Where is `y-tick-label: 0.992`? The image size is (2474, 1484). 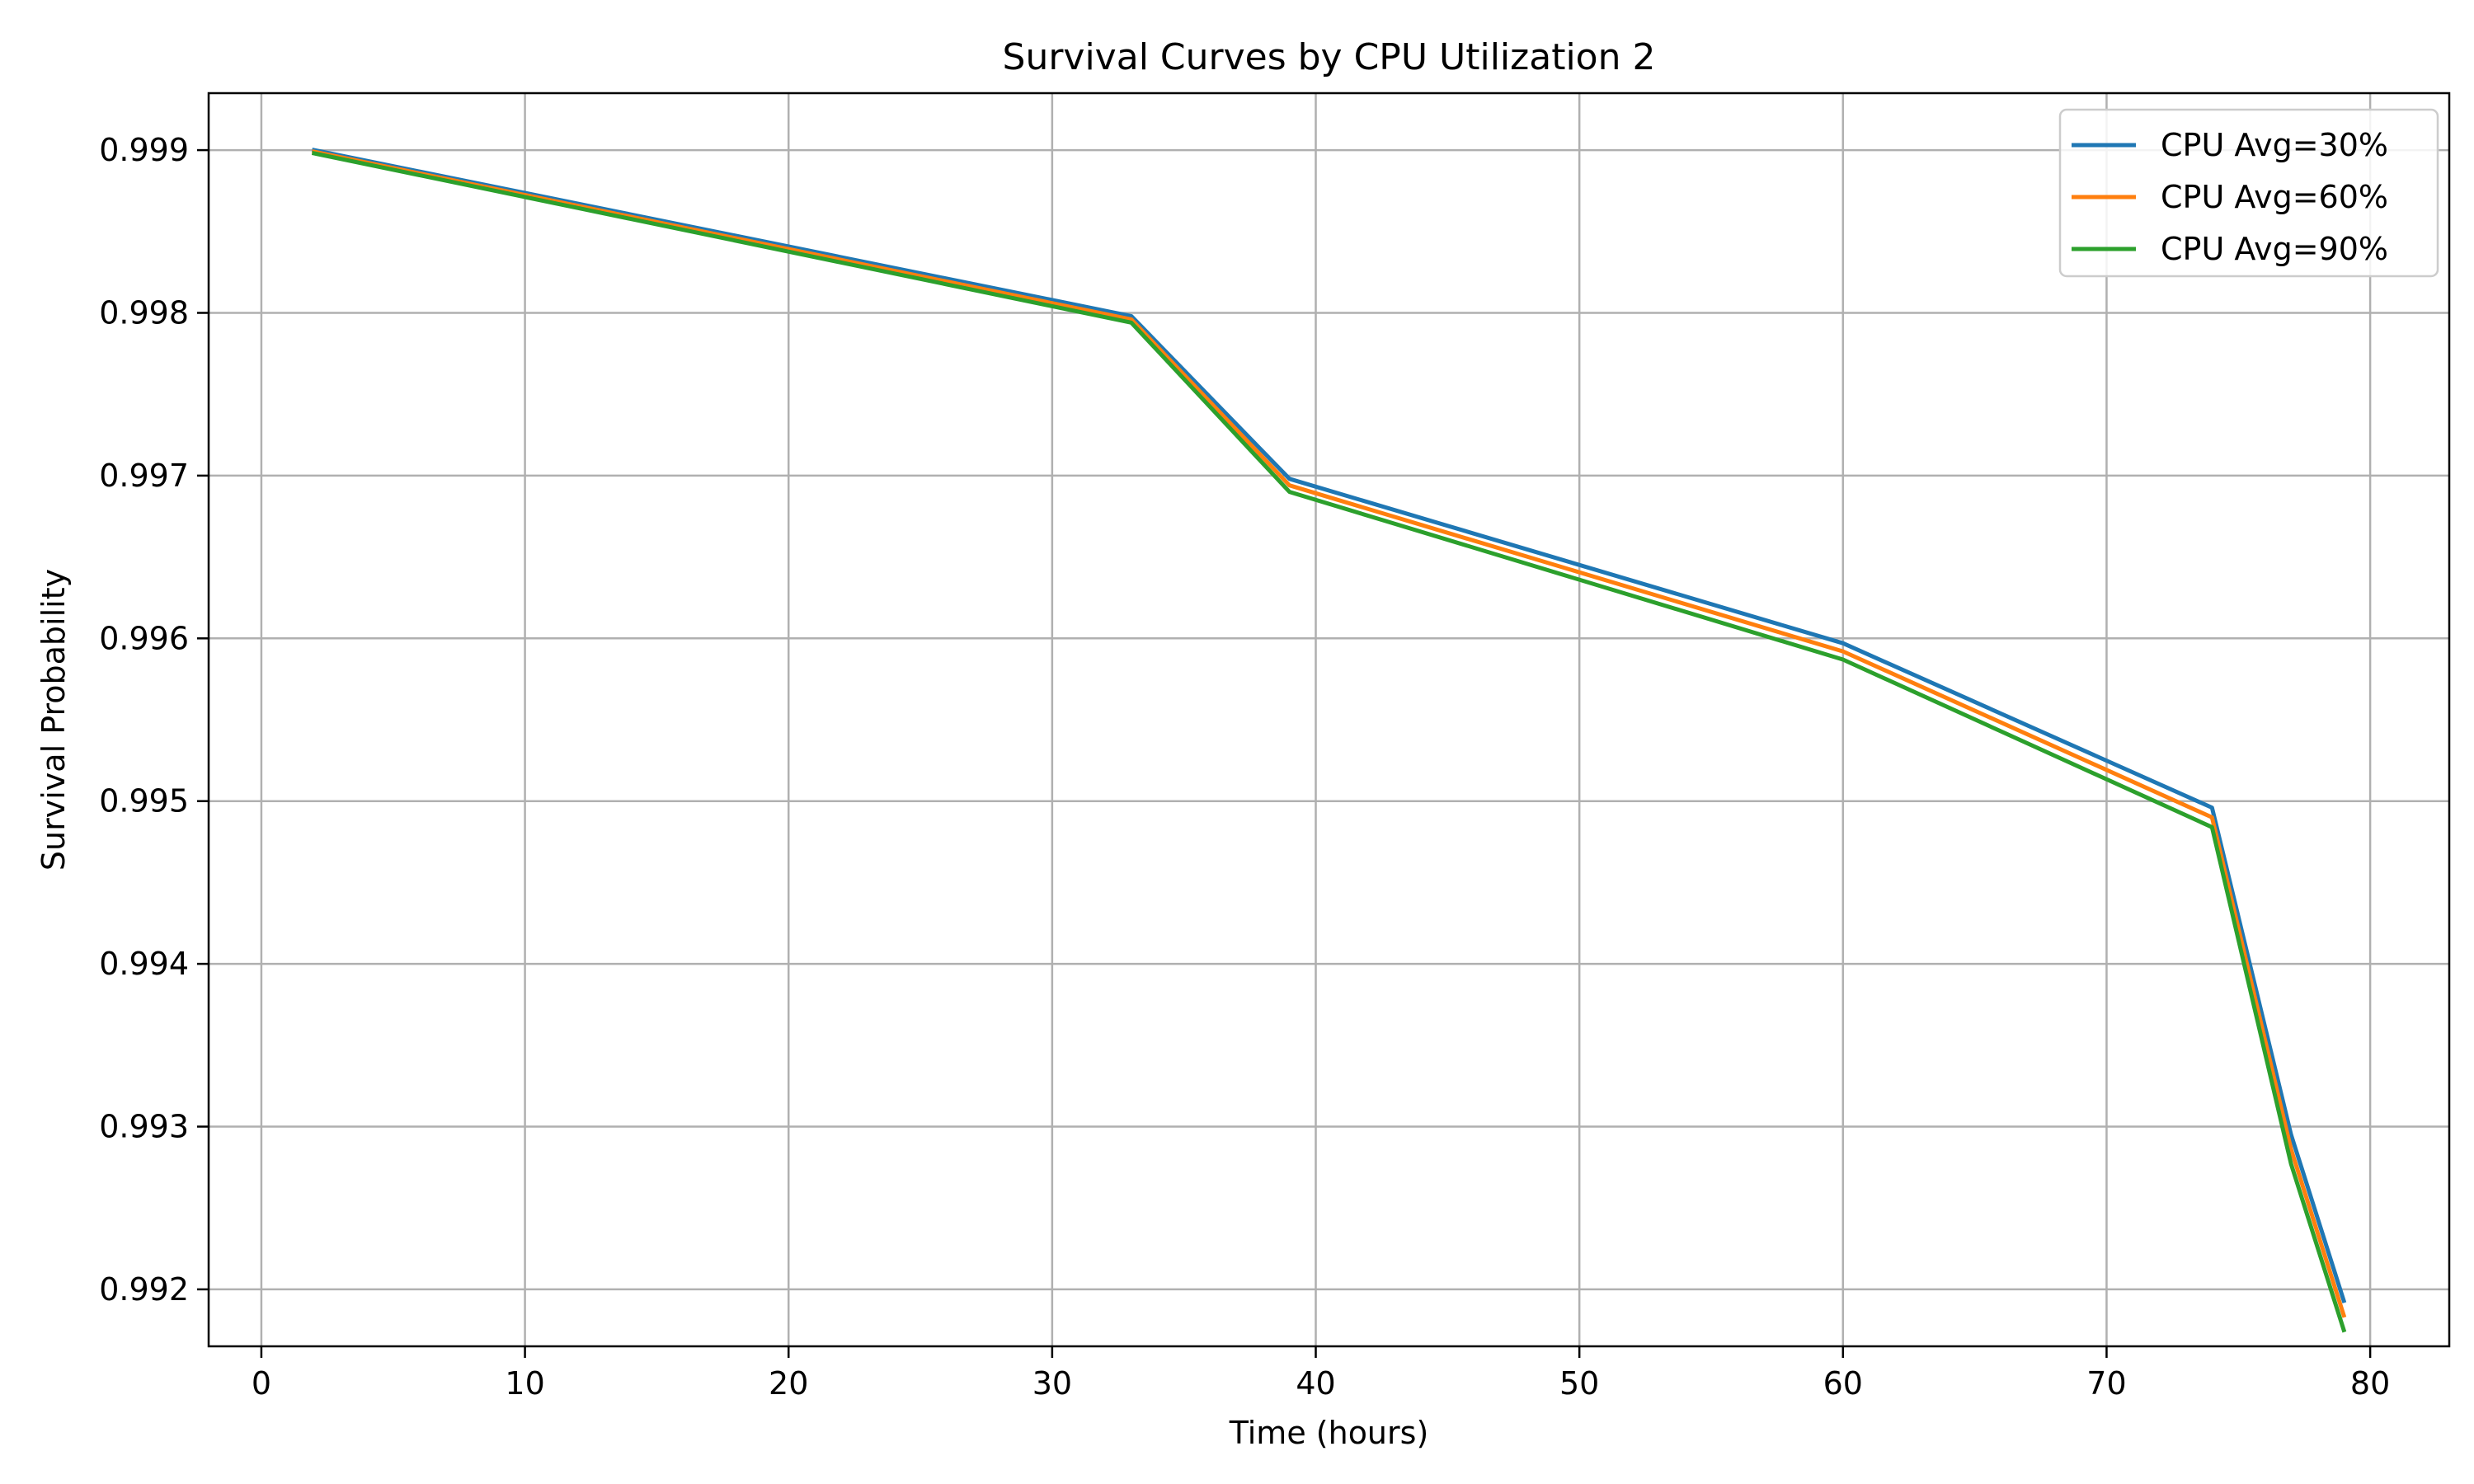 y-tick-label: 0.992 is located at coordinates (144, 1289).